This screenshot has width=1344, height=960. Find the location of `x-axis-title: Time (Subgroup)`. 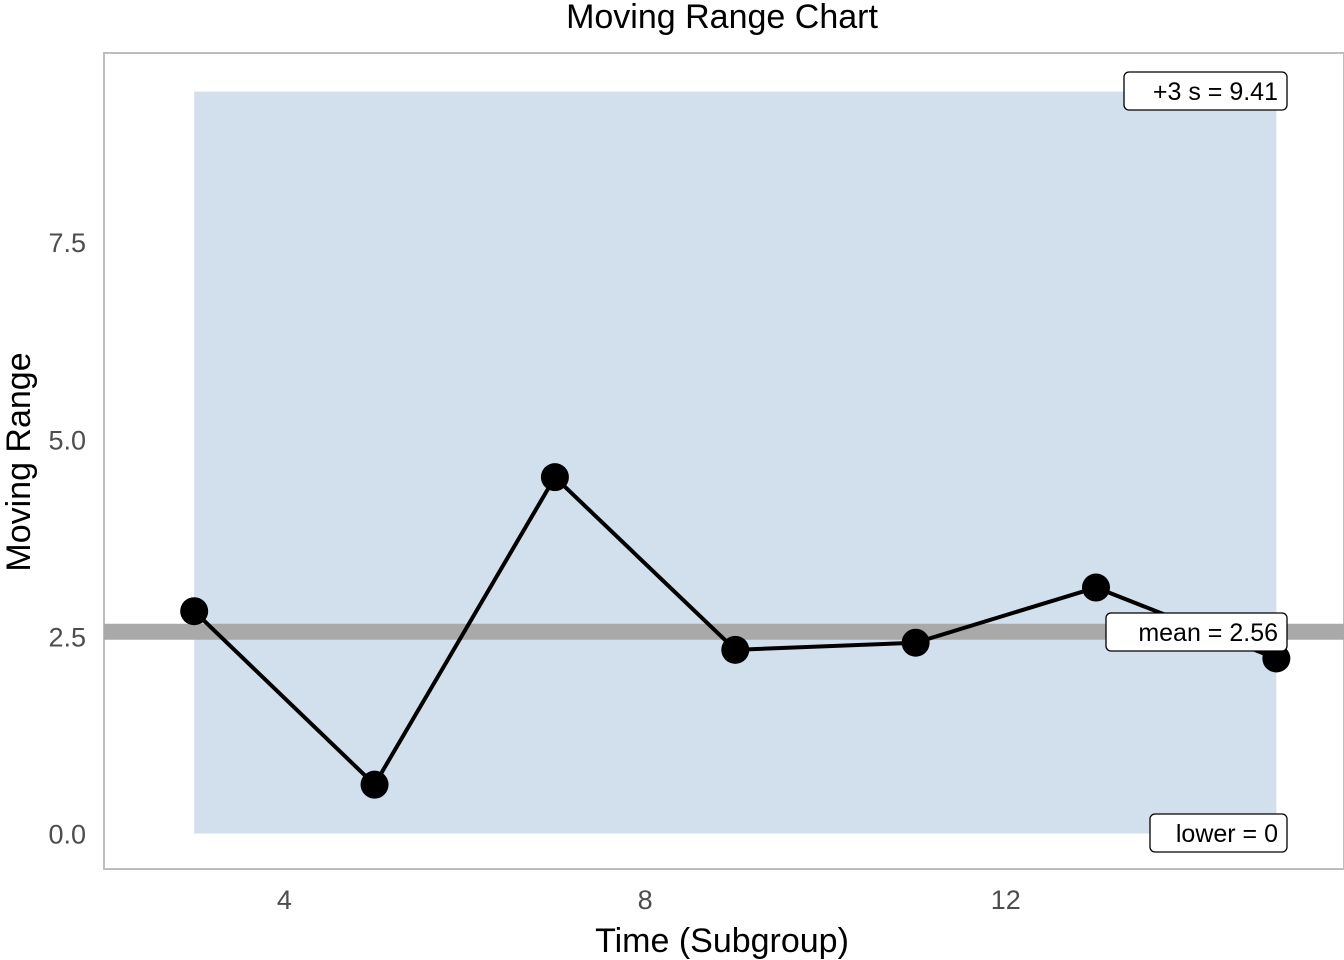

x-axis-title: Time (Subgroup) is located at coordinates (722, 941).